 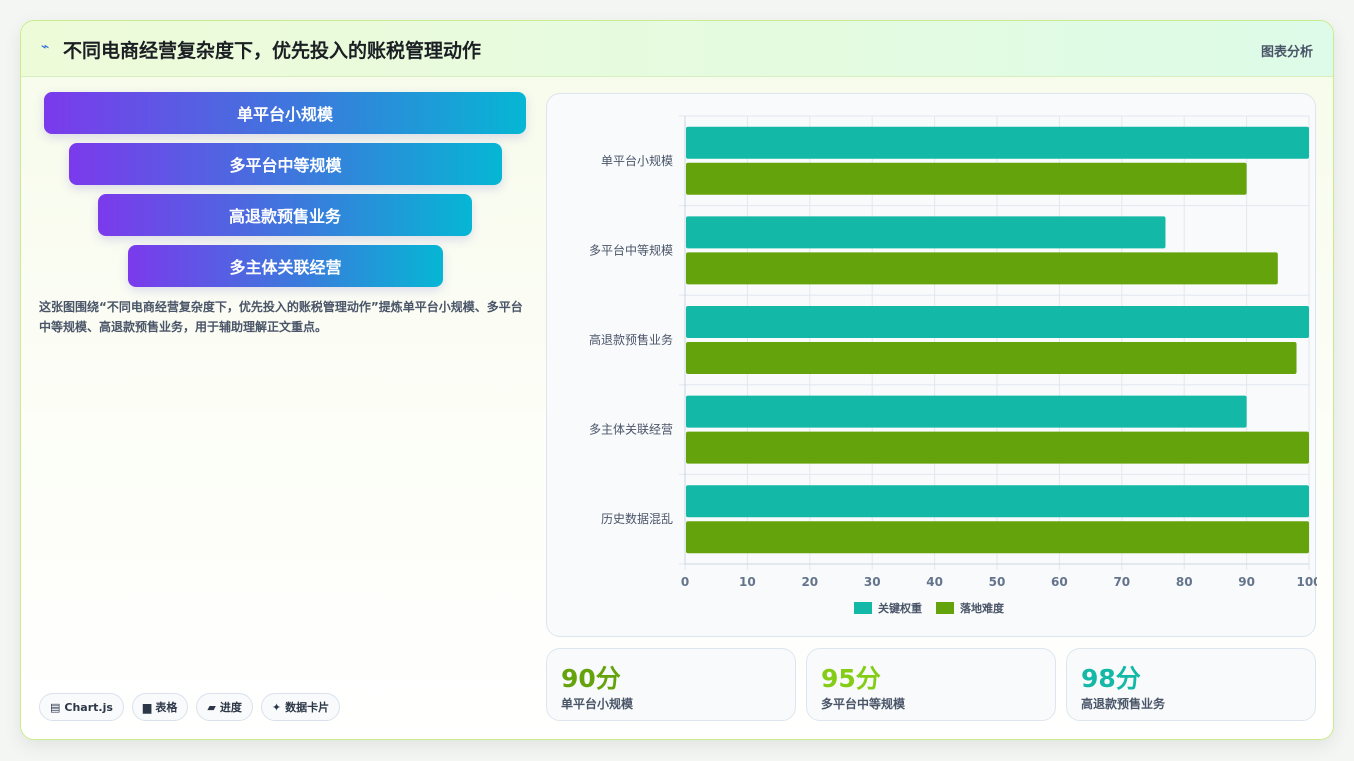 I want to click on funnel-step-4: 多主体关联经营, so click(x=285, y=266).